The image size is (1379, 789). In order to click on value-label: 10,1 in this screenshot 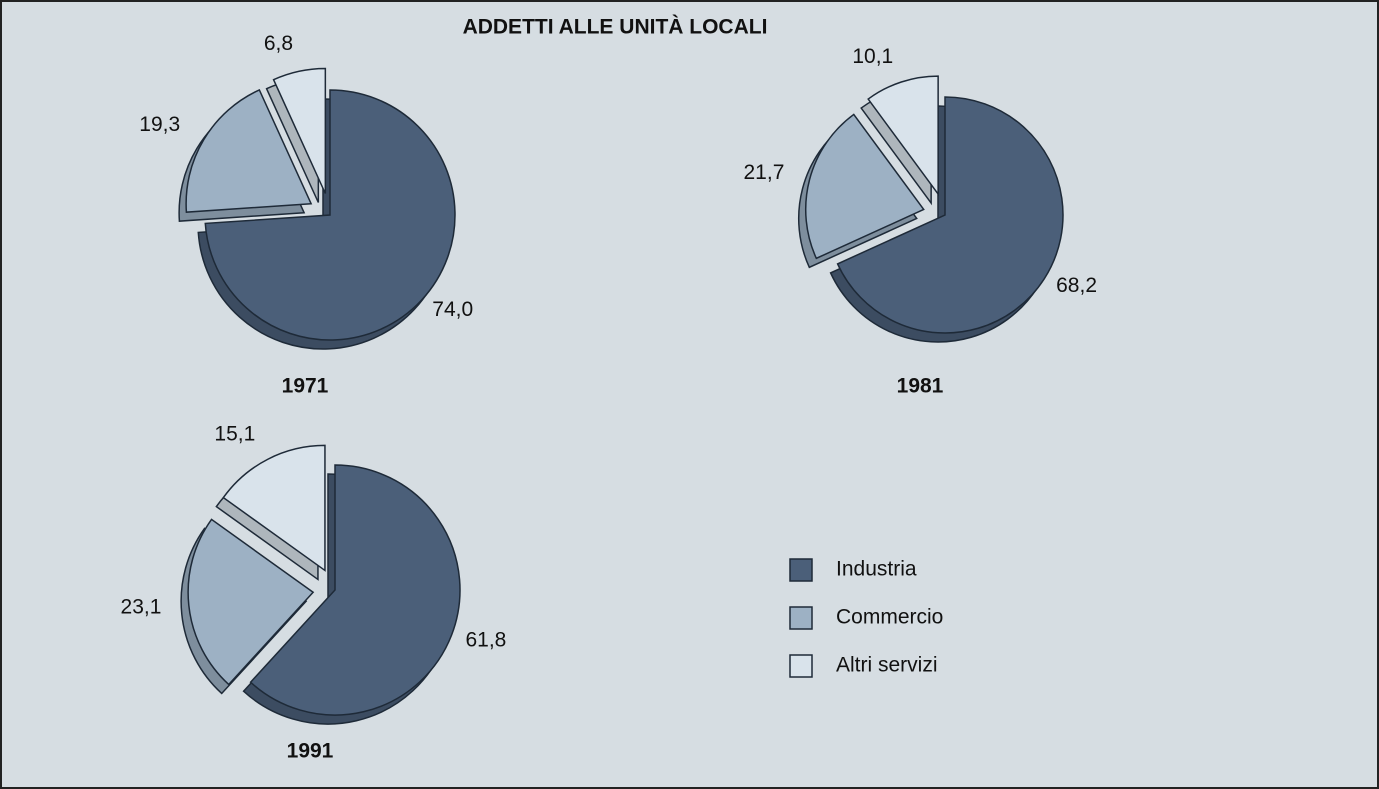, I will do `click(872, 56)`.